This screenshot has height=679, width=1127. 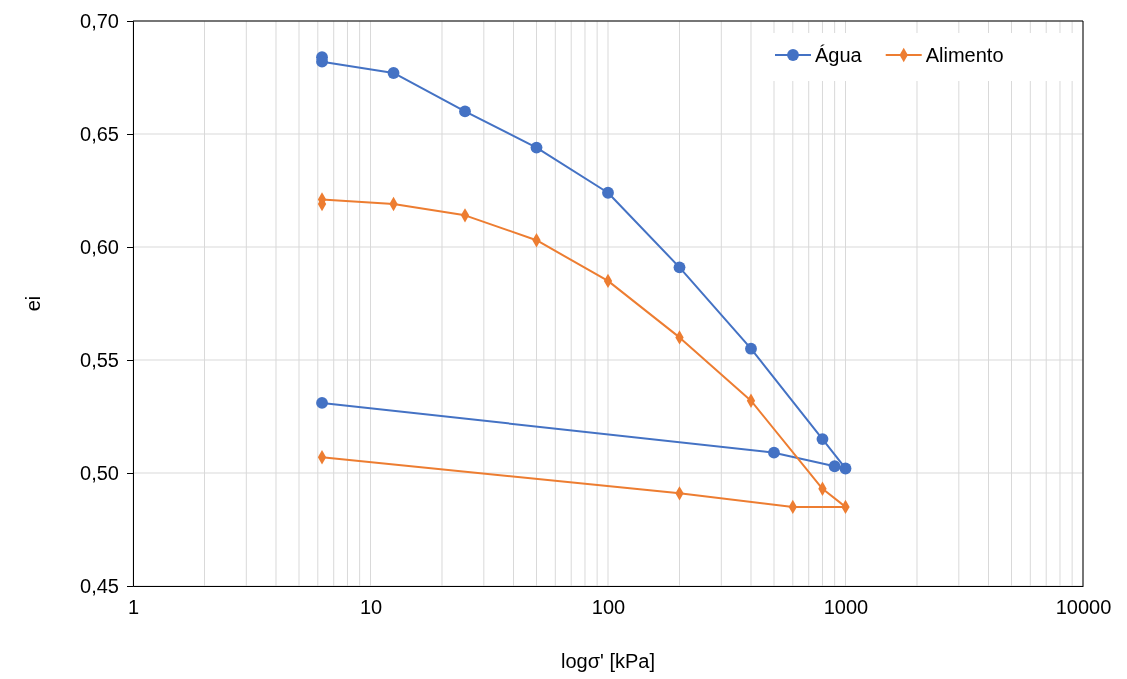 What do you see at coordinates (99, 20) in the screenshot?
I see `y-tick-label: 0,70` at bounding box center [99, 20].